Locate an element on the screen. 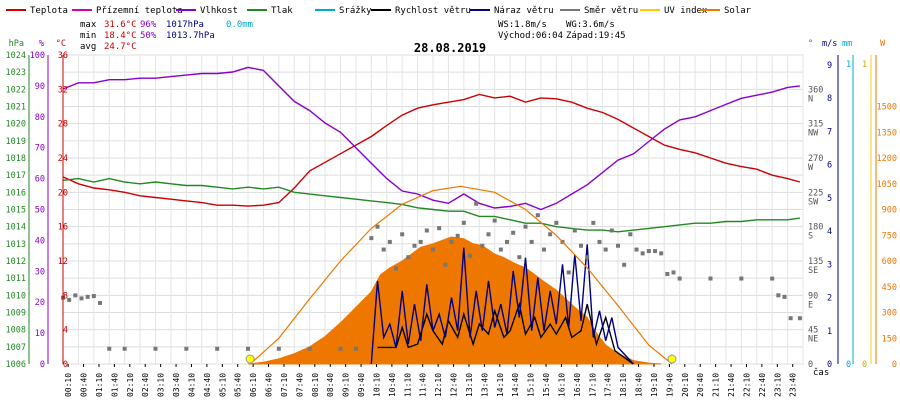 This screenshot has height=404, width=900. solar-axis-tick-label: 600 is located at coordinates (889, 262).